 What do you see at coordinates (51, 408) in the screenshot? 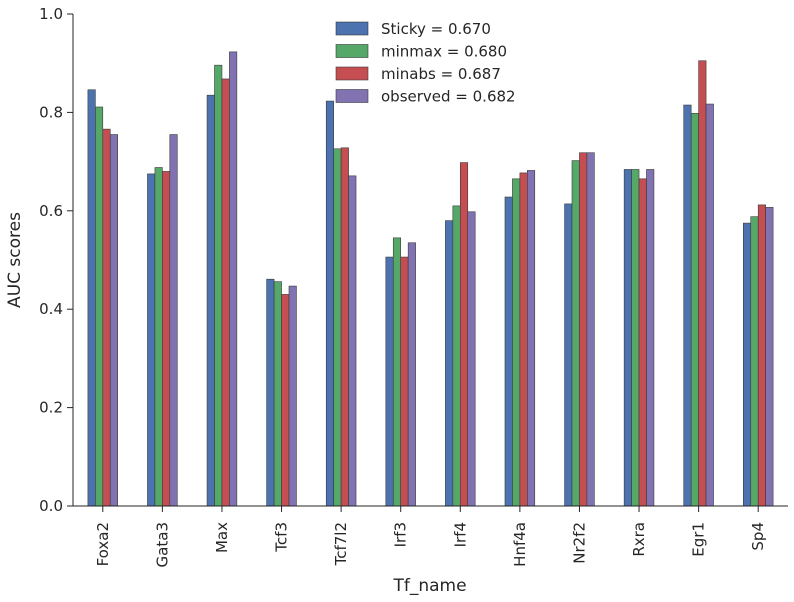
I see `y-tick-label: 0.2` at bounding box center [51, 408].